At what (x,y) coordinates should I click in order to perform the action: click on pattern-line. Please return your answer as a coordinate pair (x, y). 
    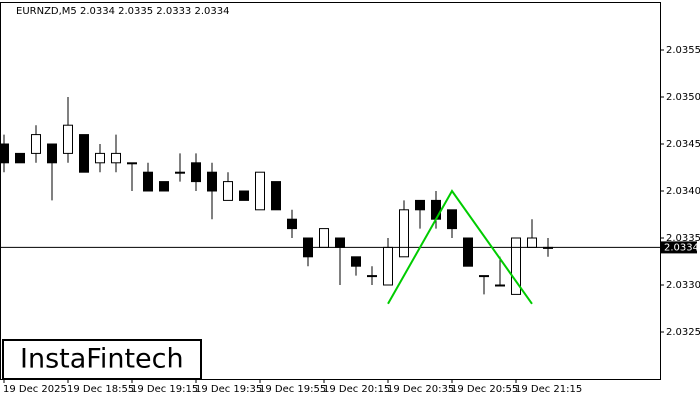
    Looking at the image, I should click on (460, 247).